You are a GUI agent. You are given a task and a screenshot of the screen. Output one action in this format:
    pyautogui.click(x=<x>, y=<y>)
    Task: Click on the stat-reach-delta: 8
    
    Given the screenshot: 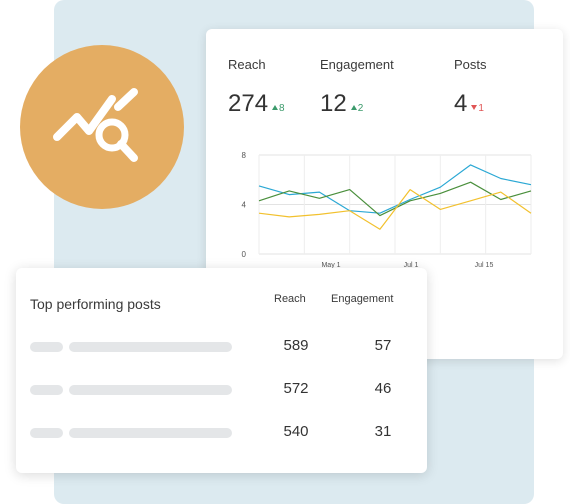 What is the action you would take?
    pyautogui.click(x=278, y=108)
    